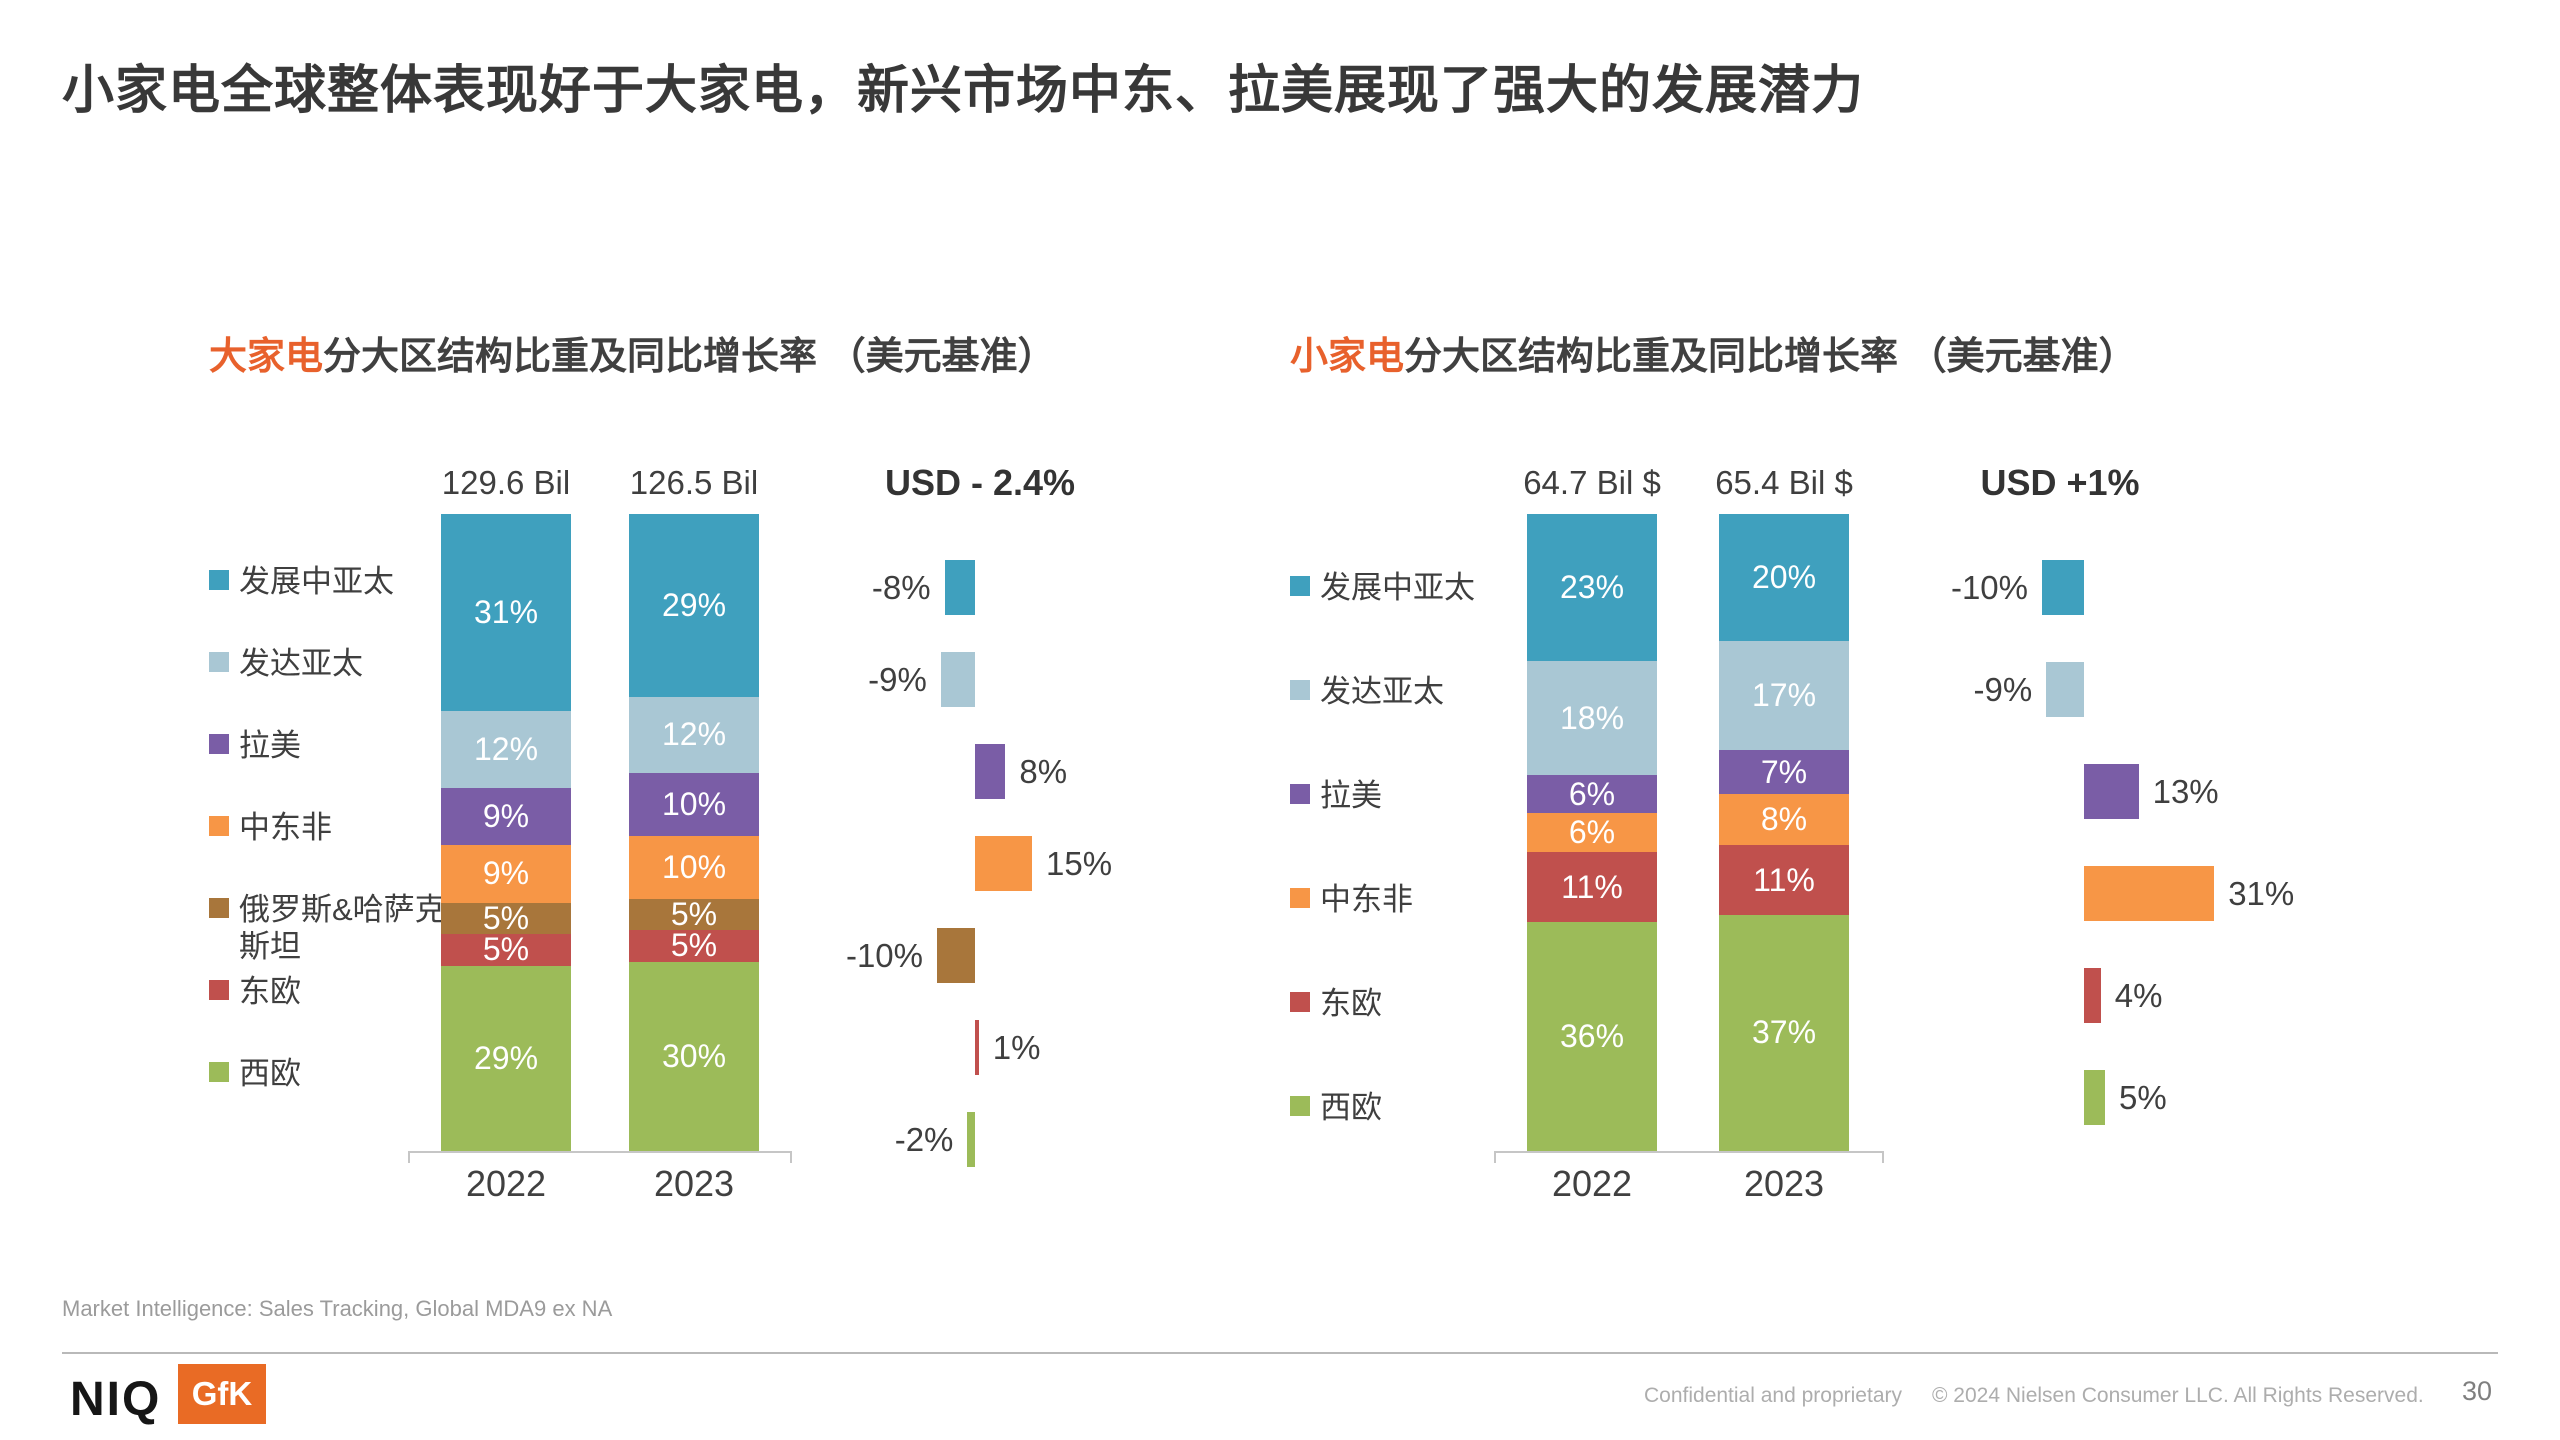  I want to click on chart-title-mda: 大家电分大区结构比重及同比增长率 （美元基准）, so click(632, 352).